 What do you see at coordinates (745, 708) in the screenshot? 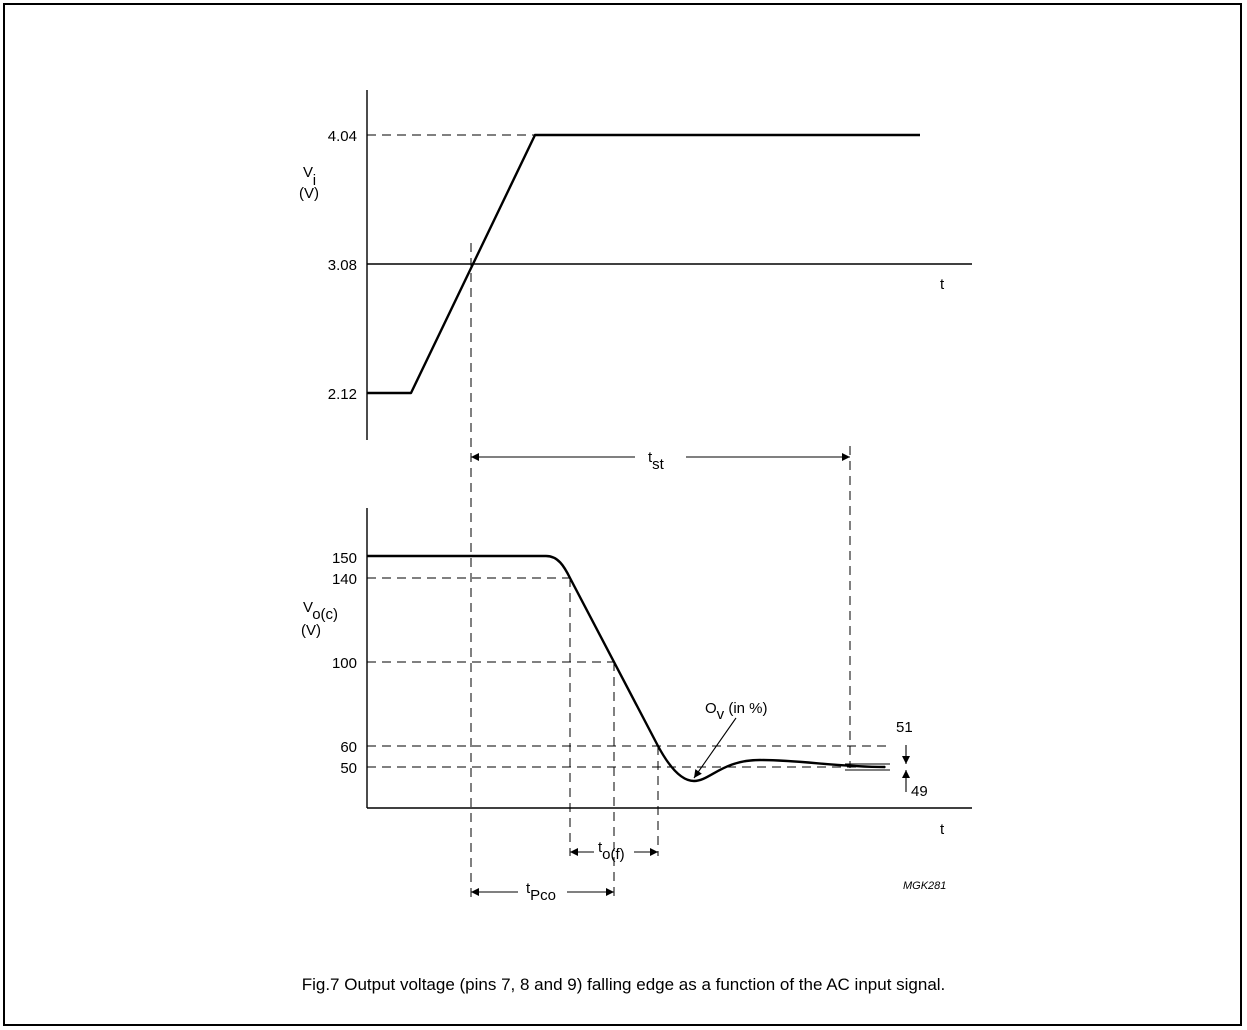
I see `overshoot-label-rest: (in %)` at bounding box center [745, 708].